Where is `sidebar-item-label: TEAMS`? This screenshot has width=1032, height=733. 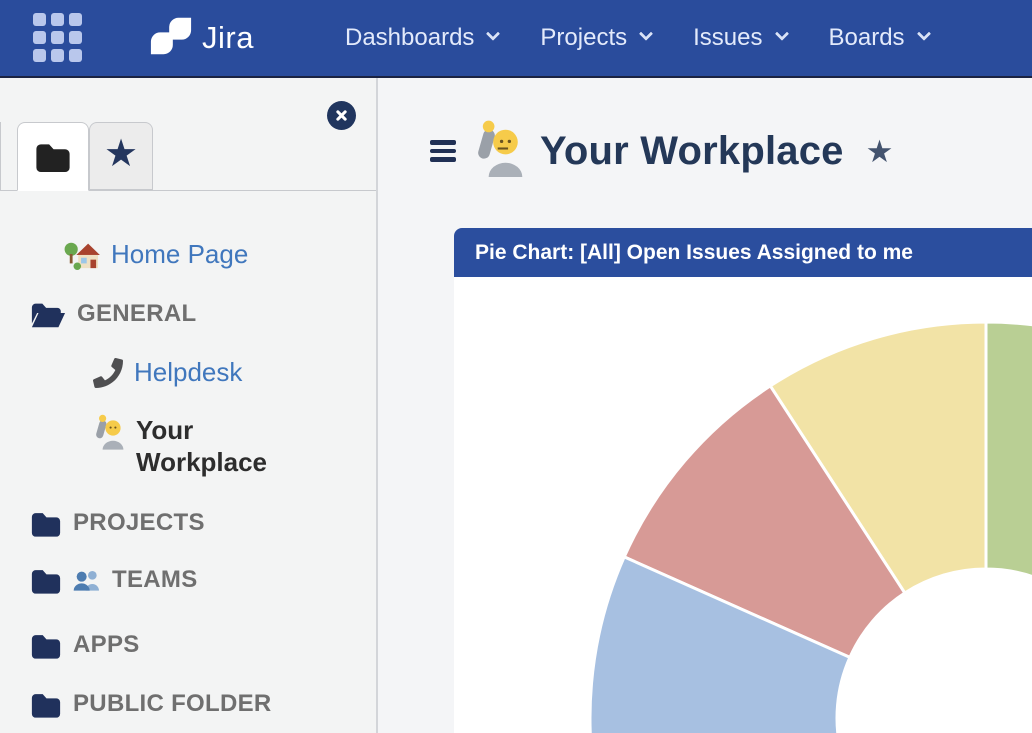 sidebar-item-label: TEAMS is located at coordinates (155, 579).